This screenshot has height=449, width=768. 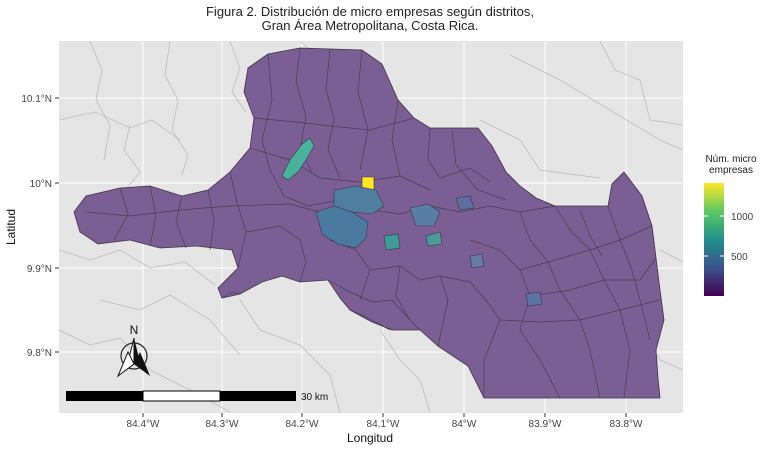 I want to click on figure-title-line2: Gran Área Metropolitana, Costa Rica., so click(x=370, y=25).